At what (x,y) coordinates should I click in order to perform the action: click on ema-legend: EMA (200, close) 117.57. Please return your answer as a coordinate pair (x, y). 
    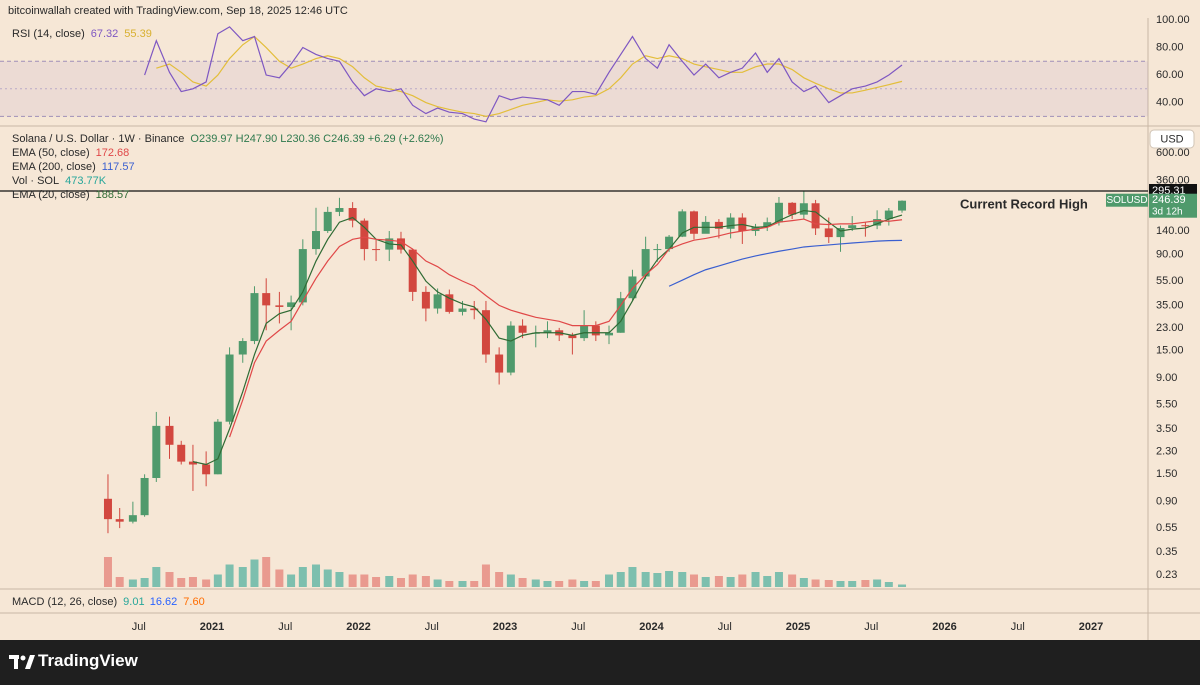
    Looking at the image, I should click on (73, 167).